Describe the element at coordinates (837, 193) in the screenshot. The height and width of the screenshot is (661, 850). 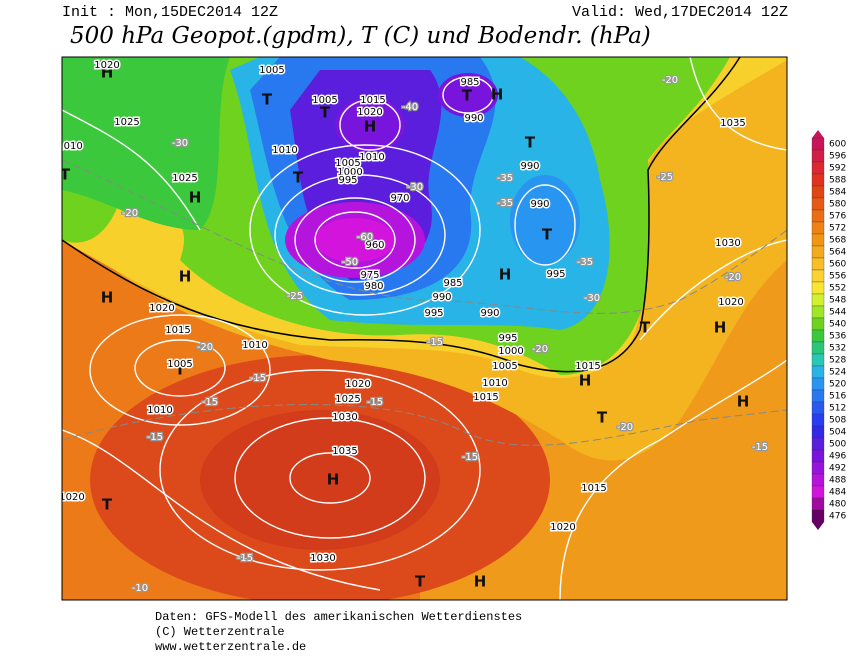
I see `colorbar-label: 584` at that location.